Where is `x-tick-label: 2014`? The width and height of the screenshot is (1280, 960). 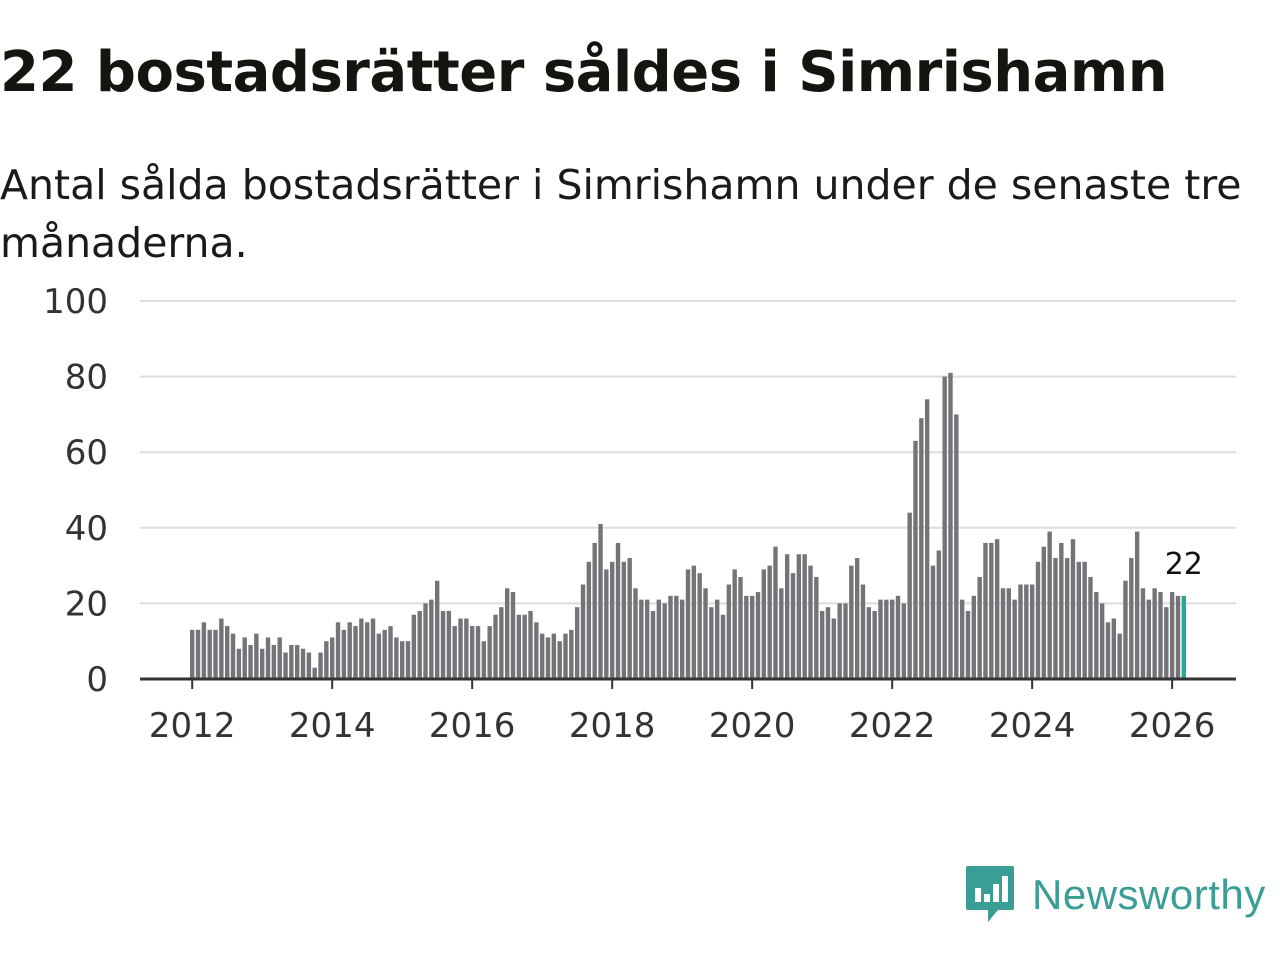
x-tick-label: 2014 is located at coordinates (332, 726).